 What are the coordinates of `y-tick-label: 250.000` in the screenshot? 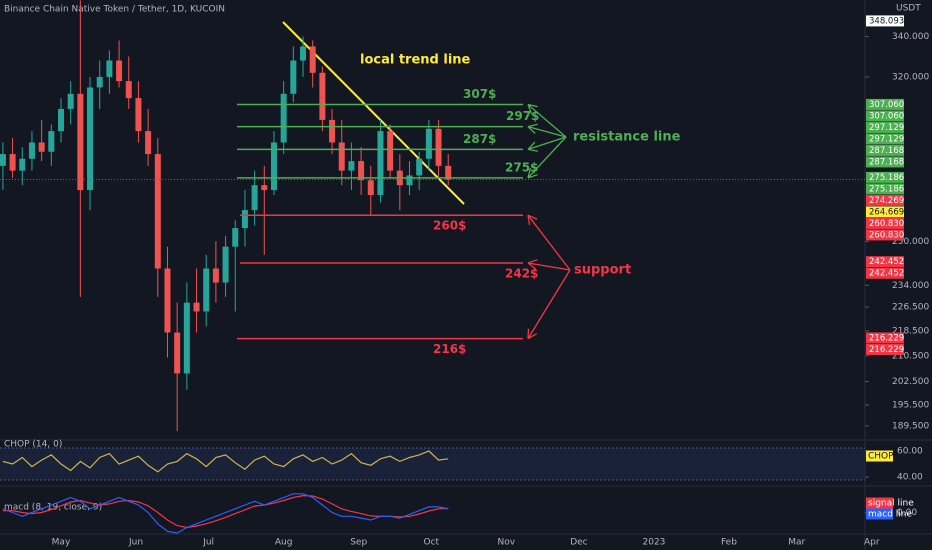 It's located at (910, 242).